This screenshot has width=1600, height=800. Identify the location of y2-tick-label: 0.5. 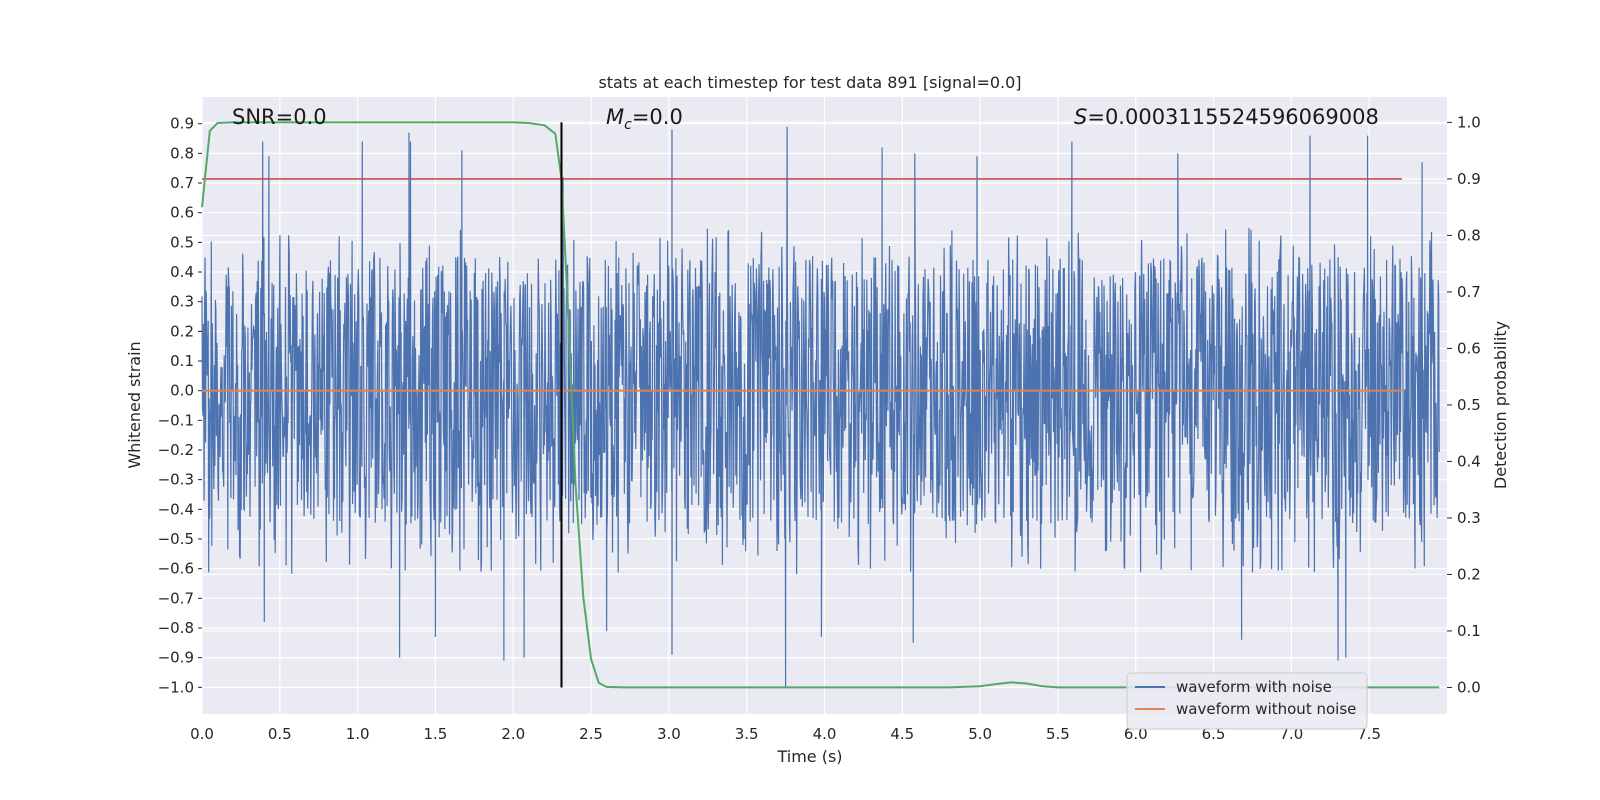
(1469, 405).